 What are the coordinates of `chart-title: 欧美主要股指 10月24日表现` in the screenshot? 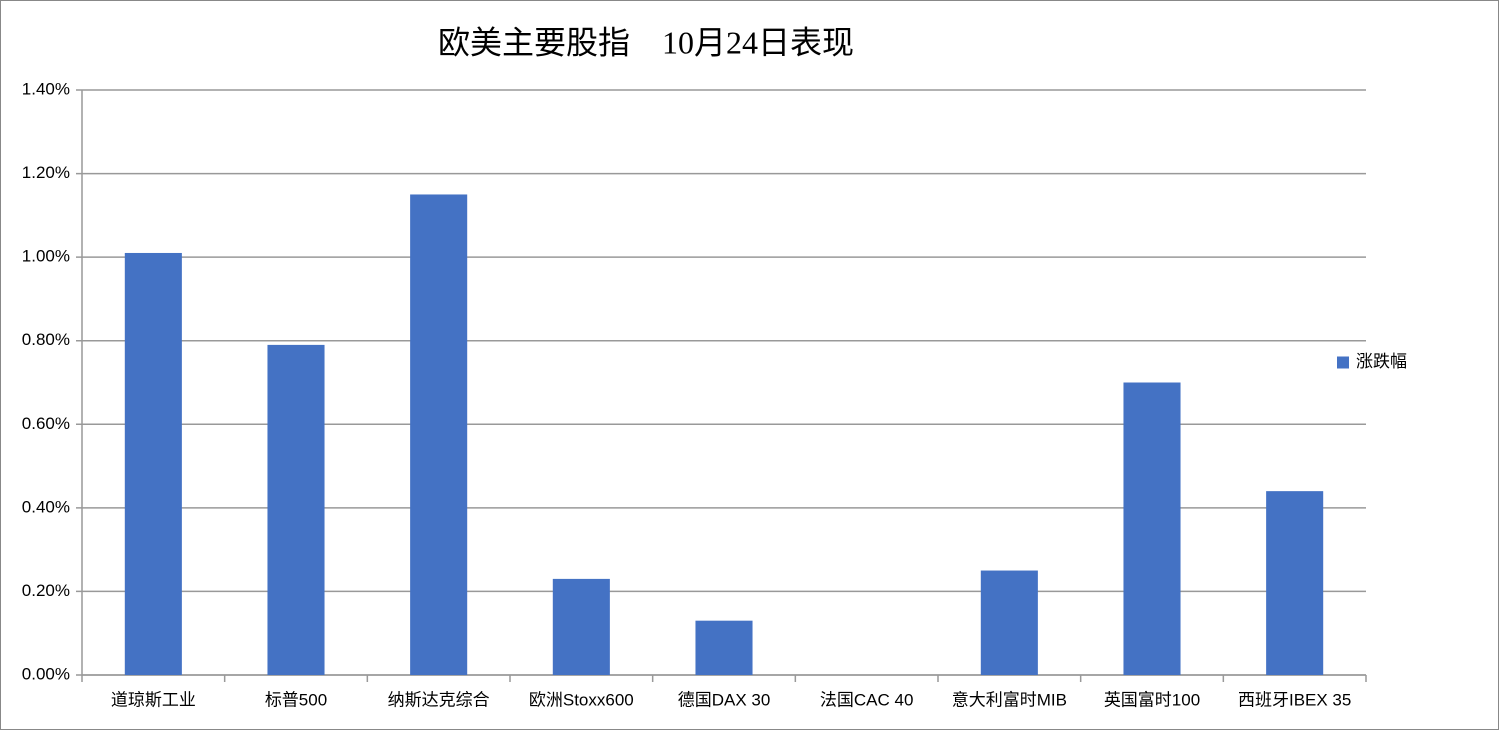 It's located at (646, 42).